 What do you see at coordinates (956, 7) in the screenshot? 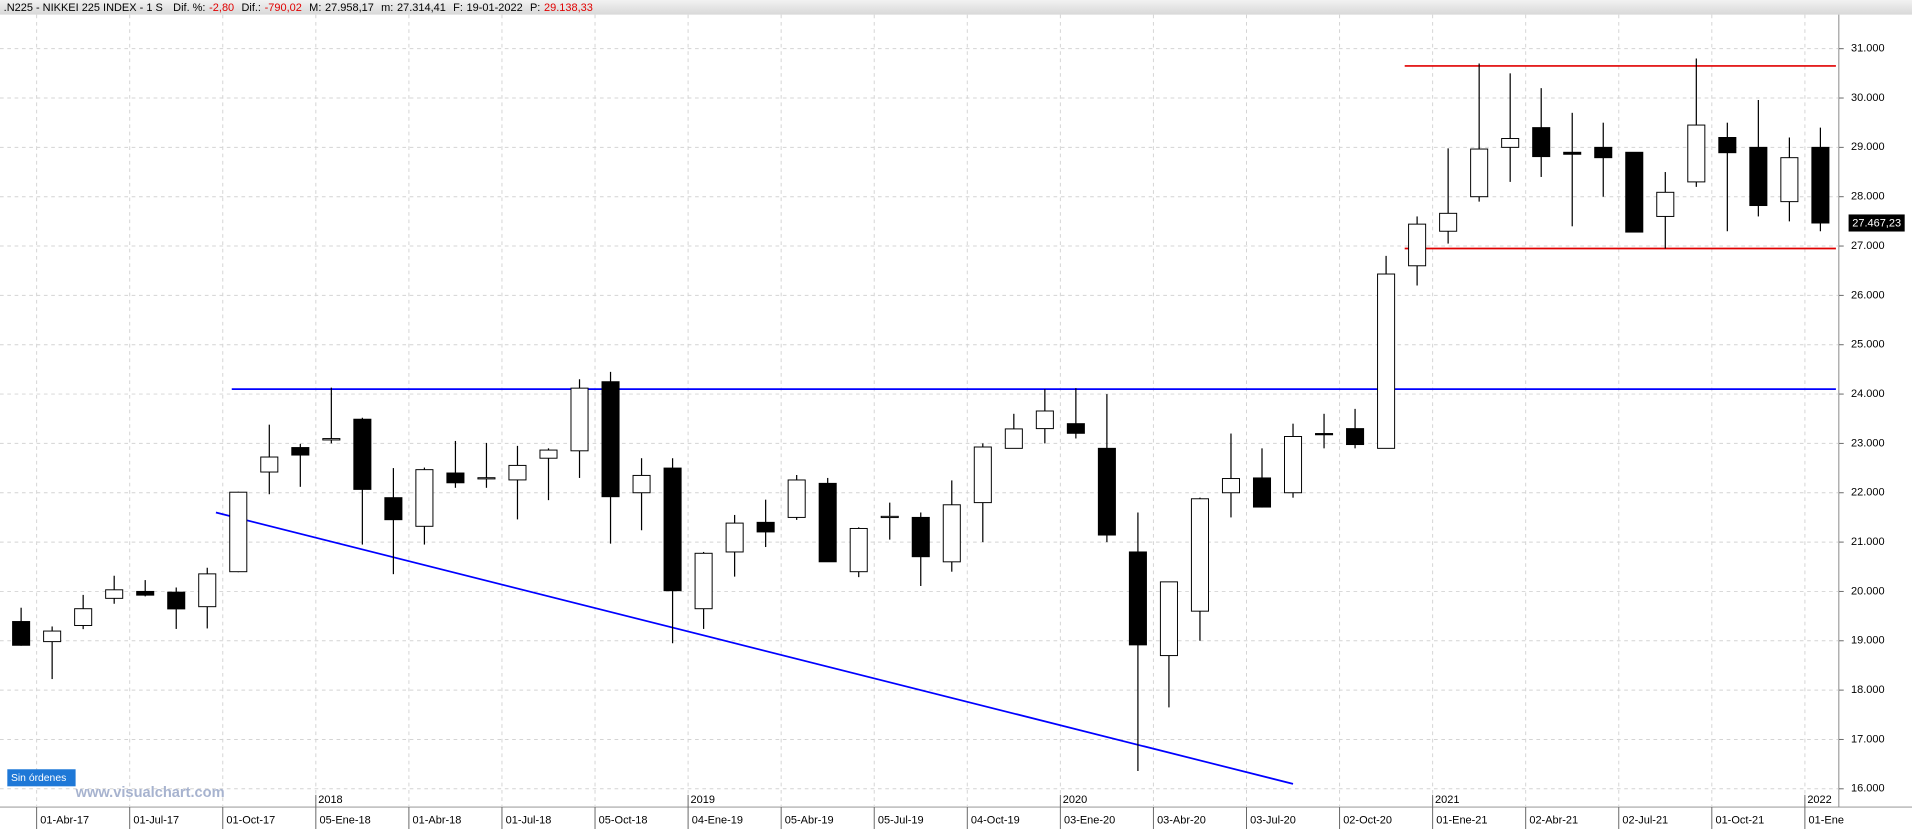
I see `header-bar` at bounding box center [956, 7].